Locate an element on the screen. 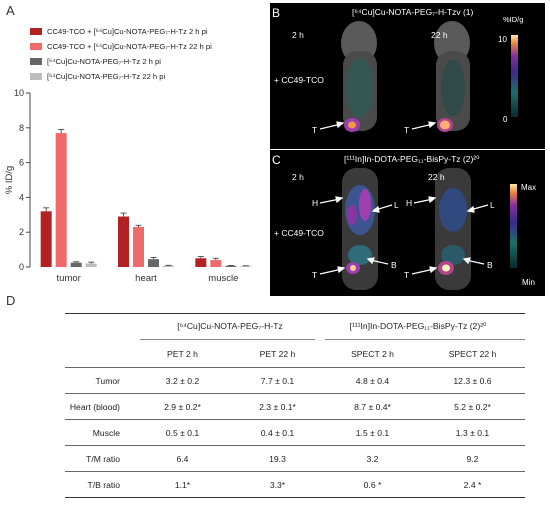 The height and width of the screenshot is (506, 550). table-cell: 1.3 ± 0.1 is located at coordinates (472, 433).